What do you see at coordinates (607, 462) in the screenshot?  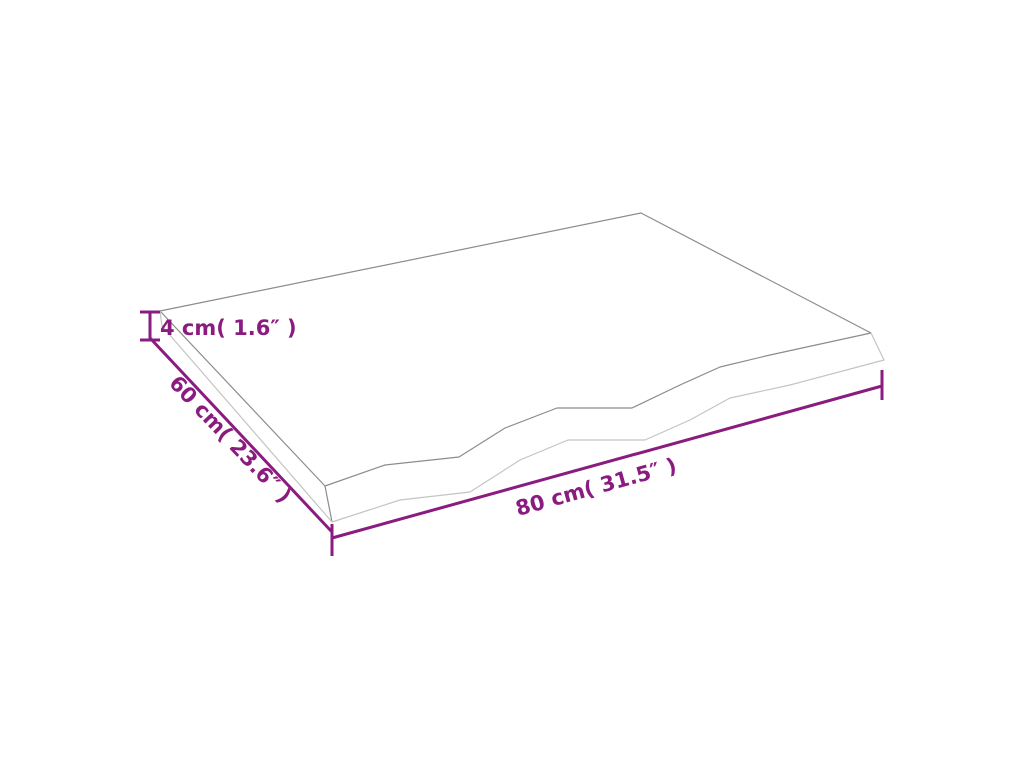 I see `width-dimension-line` at bounding box center [607, 462].